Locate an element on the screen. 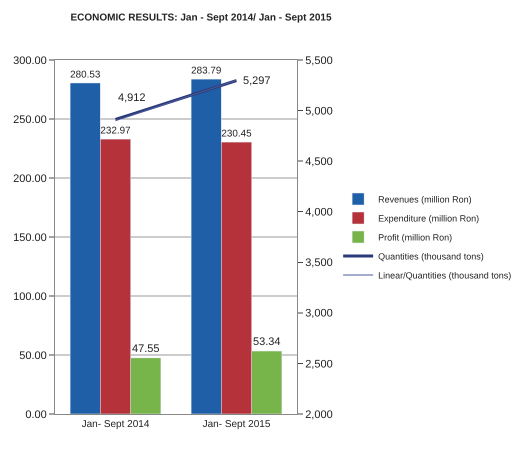 The image size is (529, 454). y2-tick-label: 5,500 is located at coordinates (319, 60).